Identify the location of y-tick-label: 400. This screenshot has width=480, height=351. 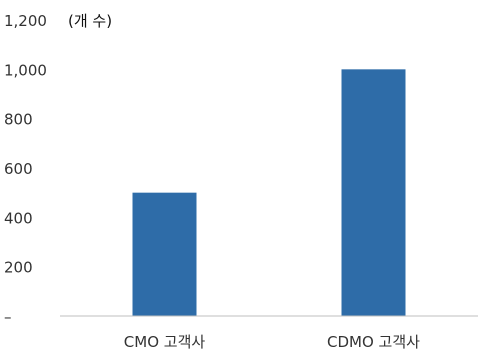
(18, 218).